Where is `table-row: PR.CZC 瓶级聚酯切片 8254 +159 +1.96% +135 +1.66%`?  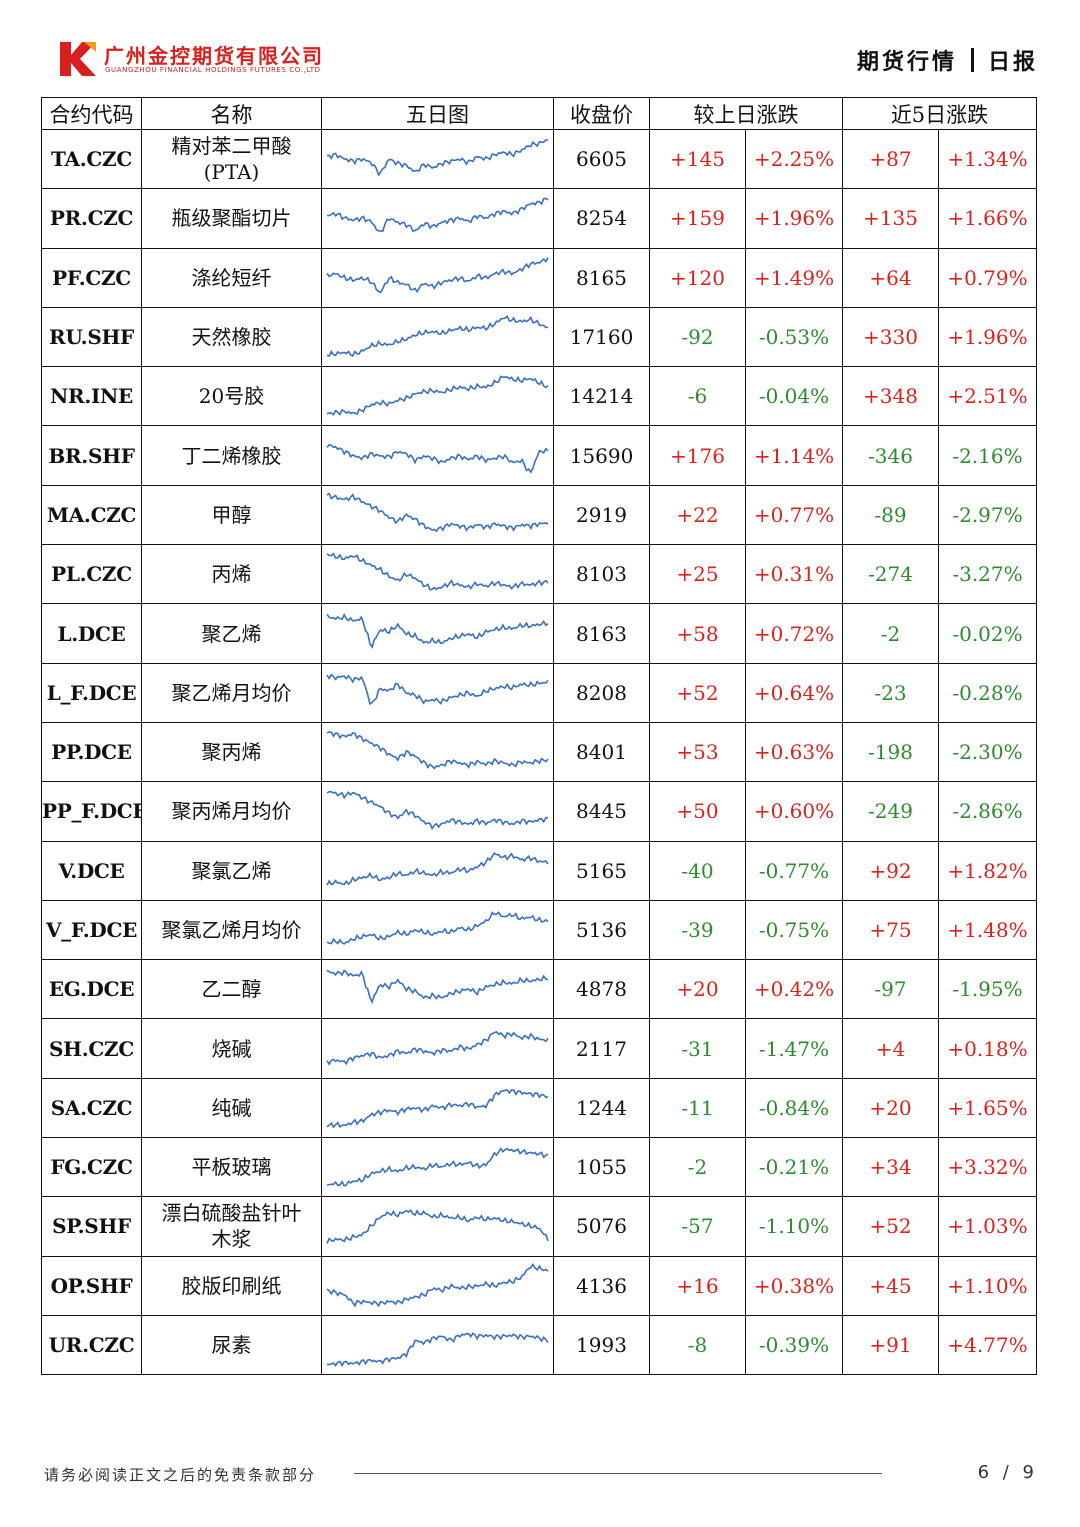 table-row: PR.CZC 瓶级聚酯切片 8254 +159 +1.96% +135 +1.66% is located at coordinates (539, 218).